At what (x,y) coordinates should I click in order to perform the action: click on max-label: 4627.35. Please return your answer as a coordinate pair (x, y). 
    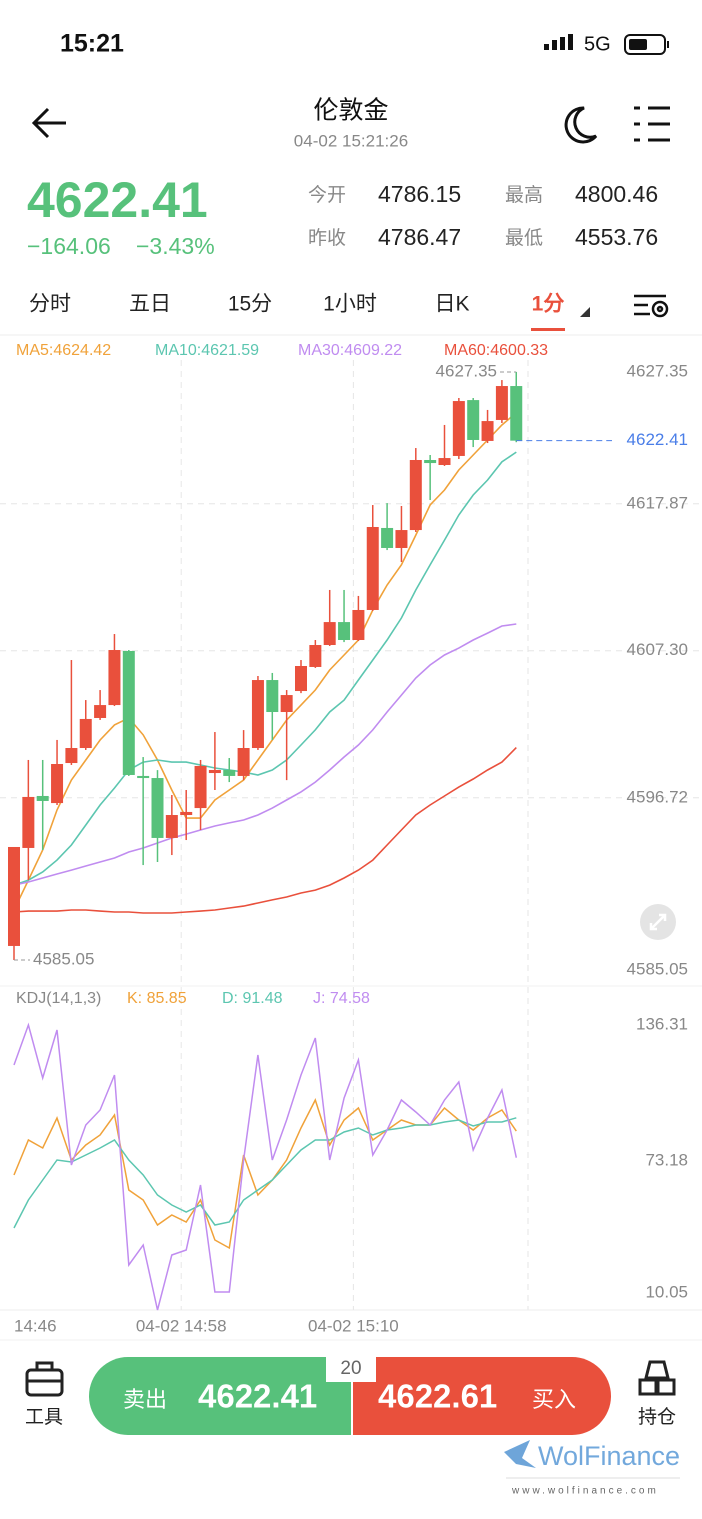
    Looking at the image, I should click on (466, 370).